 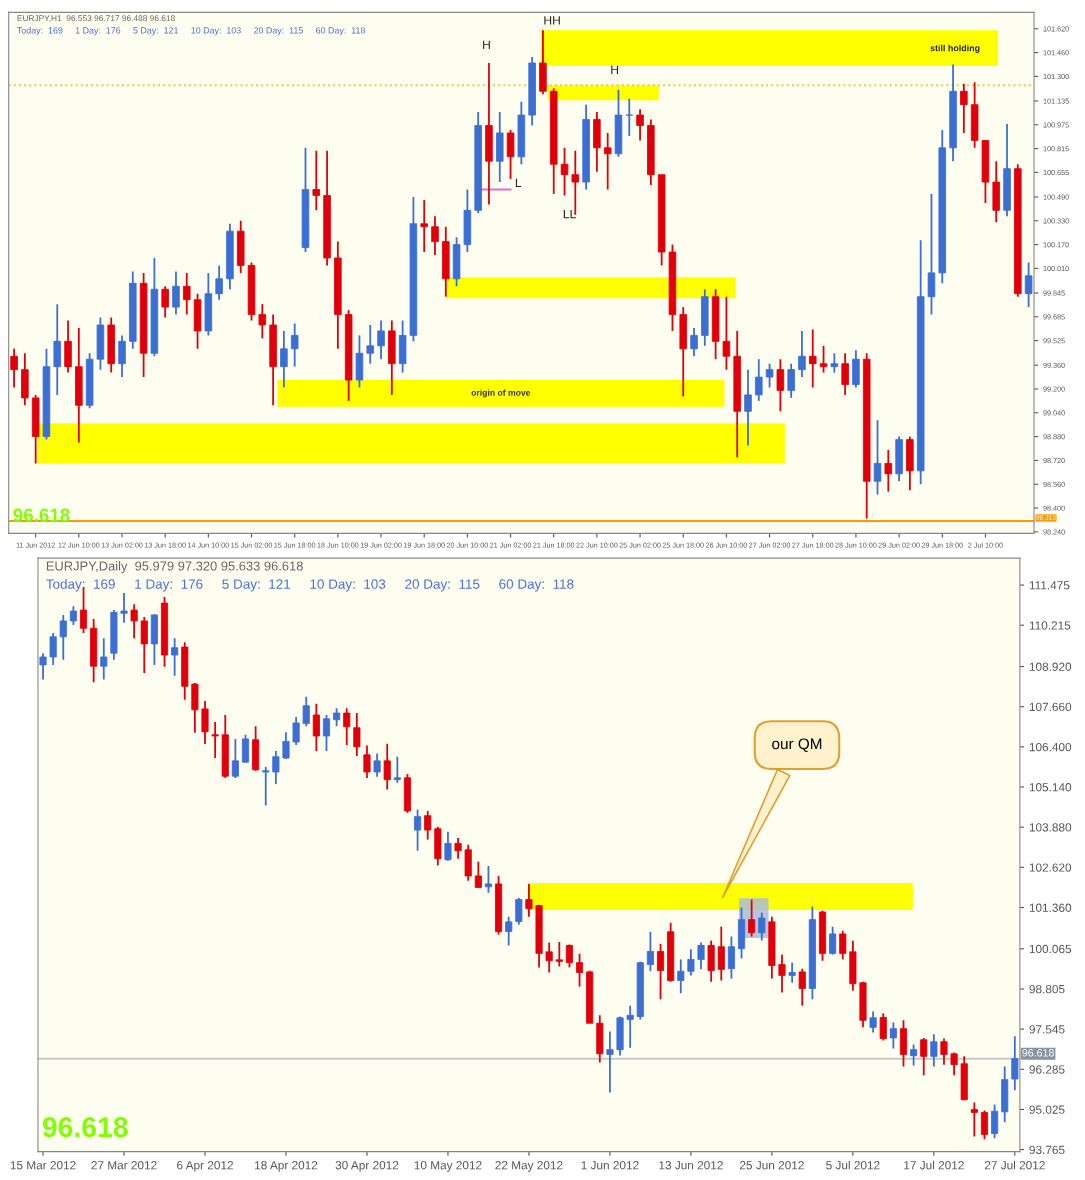 What do you see at coordinates (771, 1165) in the screenshot?
I see `x-tick-label: 25 Jun 2012` at bounding box center [771, 1165].